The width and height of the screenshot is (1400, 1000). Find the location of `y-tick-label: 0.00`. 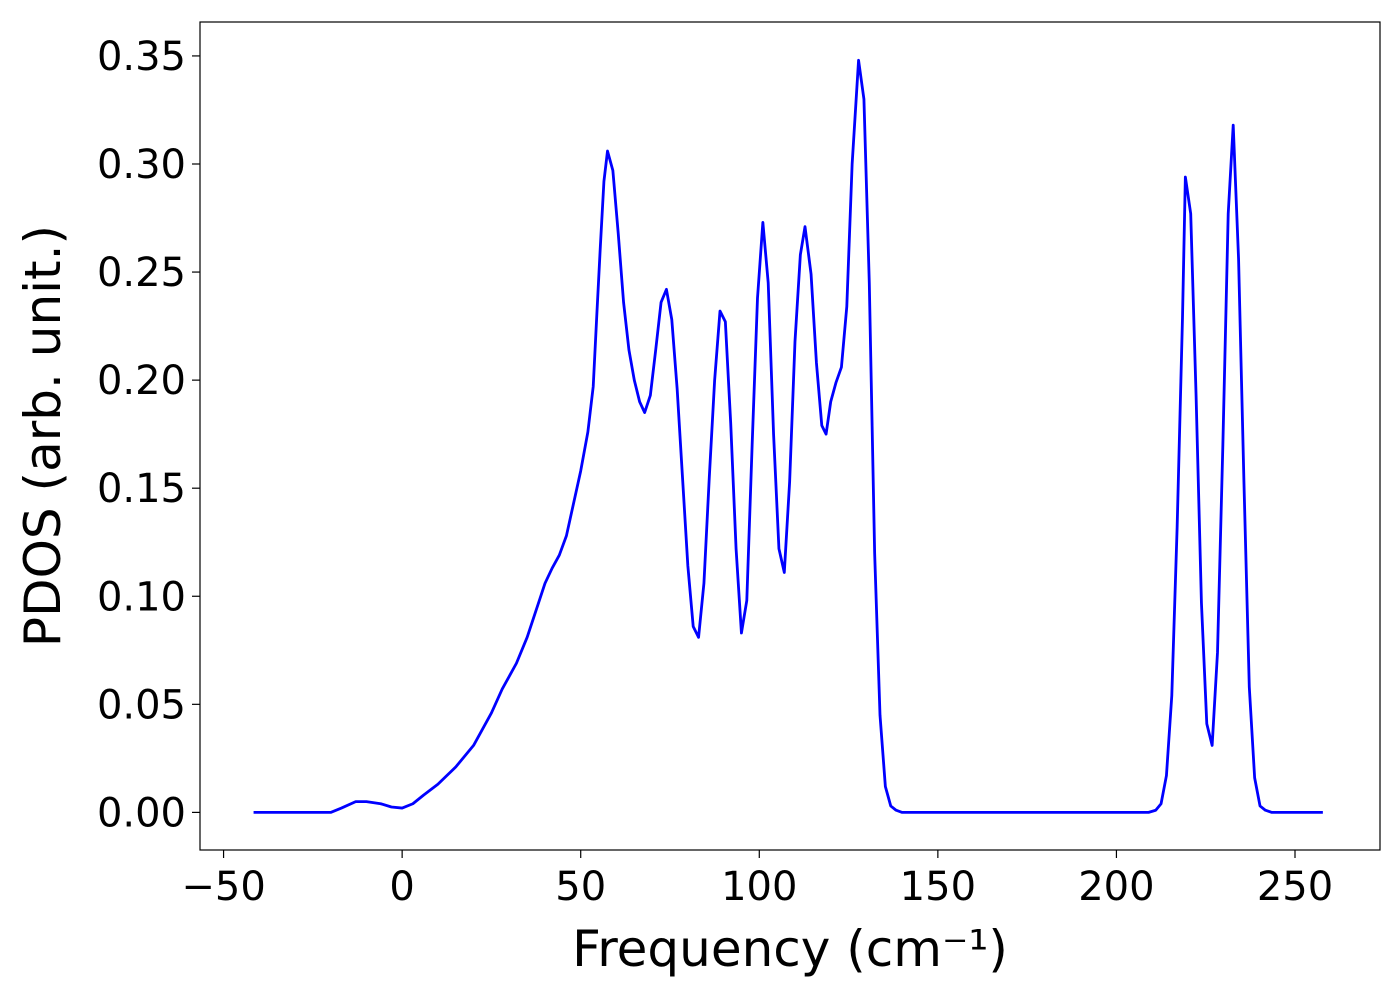

y-tick-label: 0.00 is located at coordinates (141, 813).